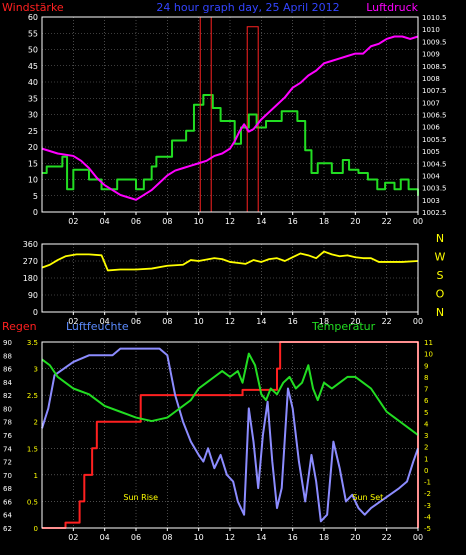  I want to click on wind-y-tick-label: 10, so click(33, 180).